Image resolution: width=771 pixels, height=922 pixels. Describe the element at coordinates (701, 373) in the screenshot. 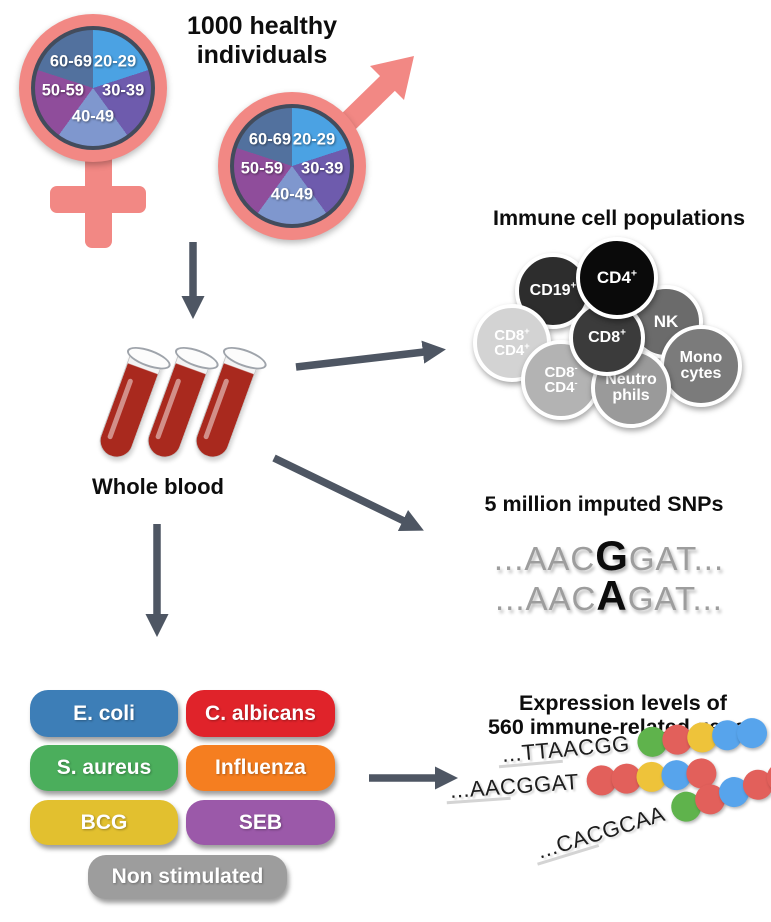

I see `cell-label: cytes` at that location.